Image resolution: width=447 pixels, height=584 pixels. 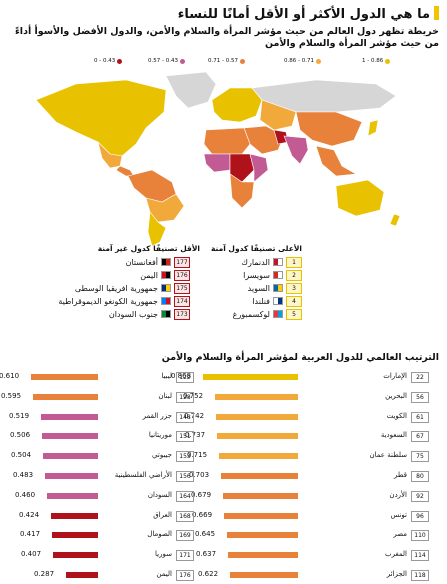 I want to click on rank-list-item: 5 لوكسمبورغ, so click(x=267, y=314).